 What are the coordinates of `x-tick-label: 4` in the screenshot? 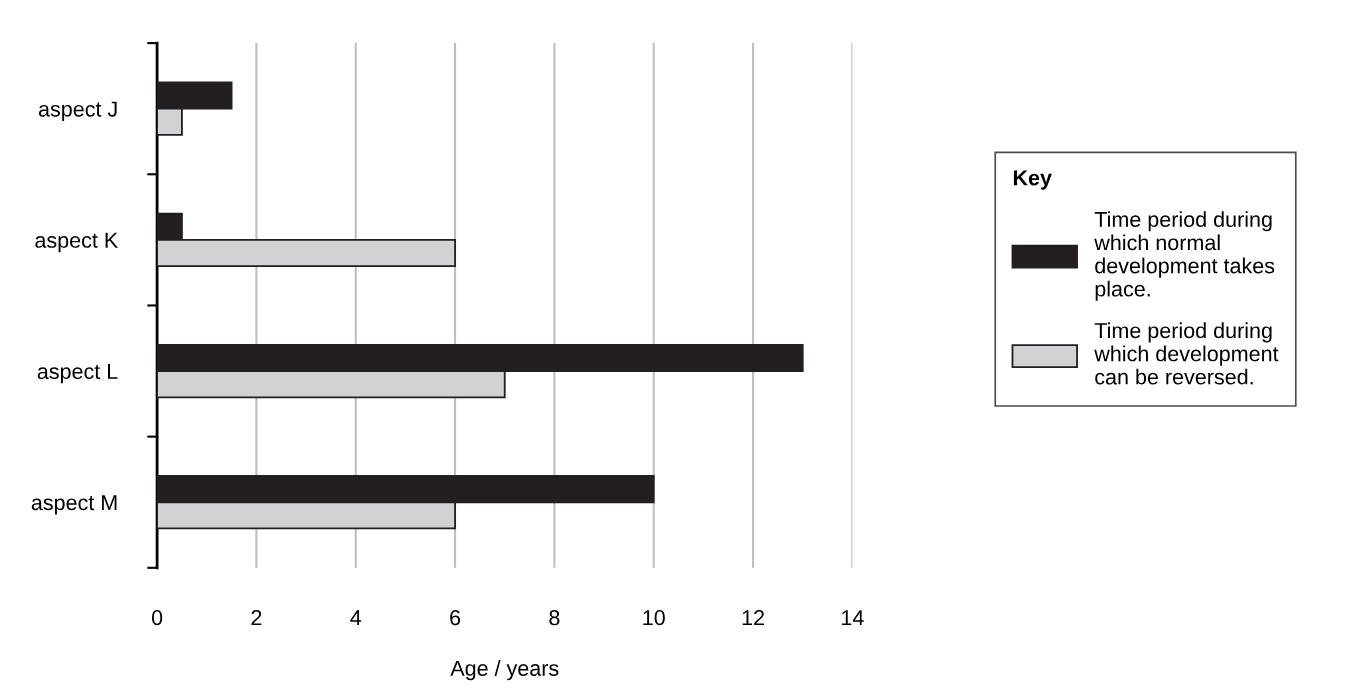 It's located at (356, 618).